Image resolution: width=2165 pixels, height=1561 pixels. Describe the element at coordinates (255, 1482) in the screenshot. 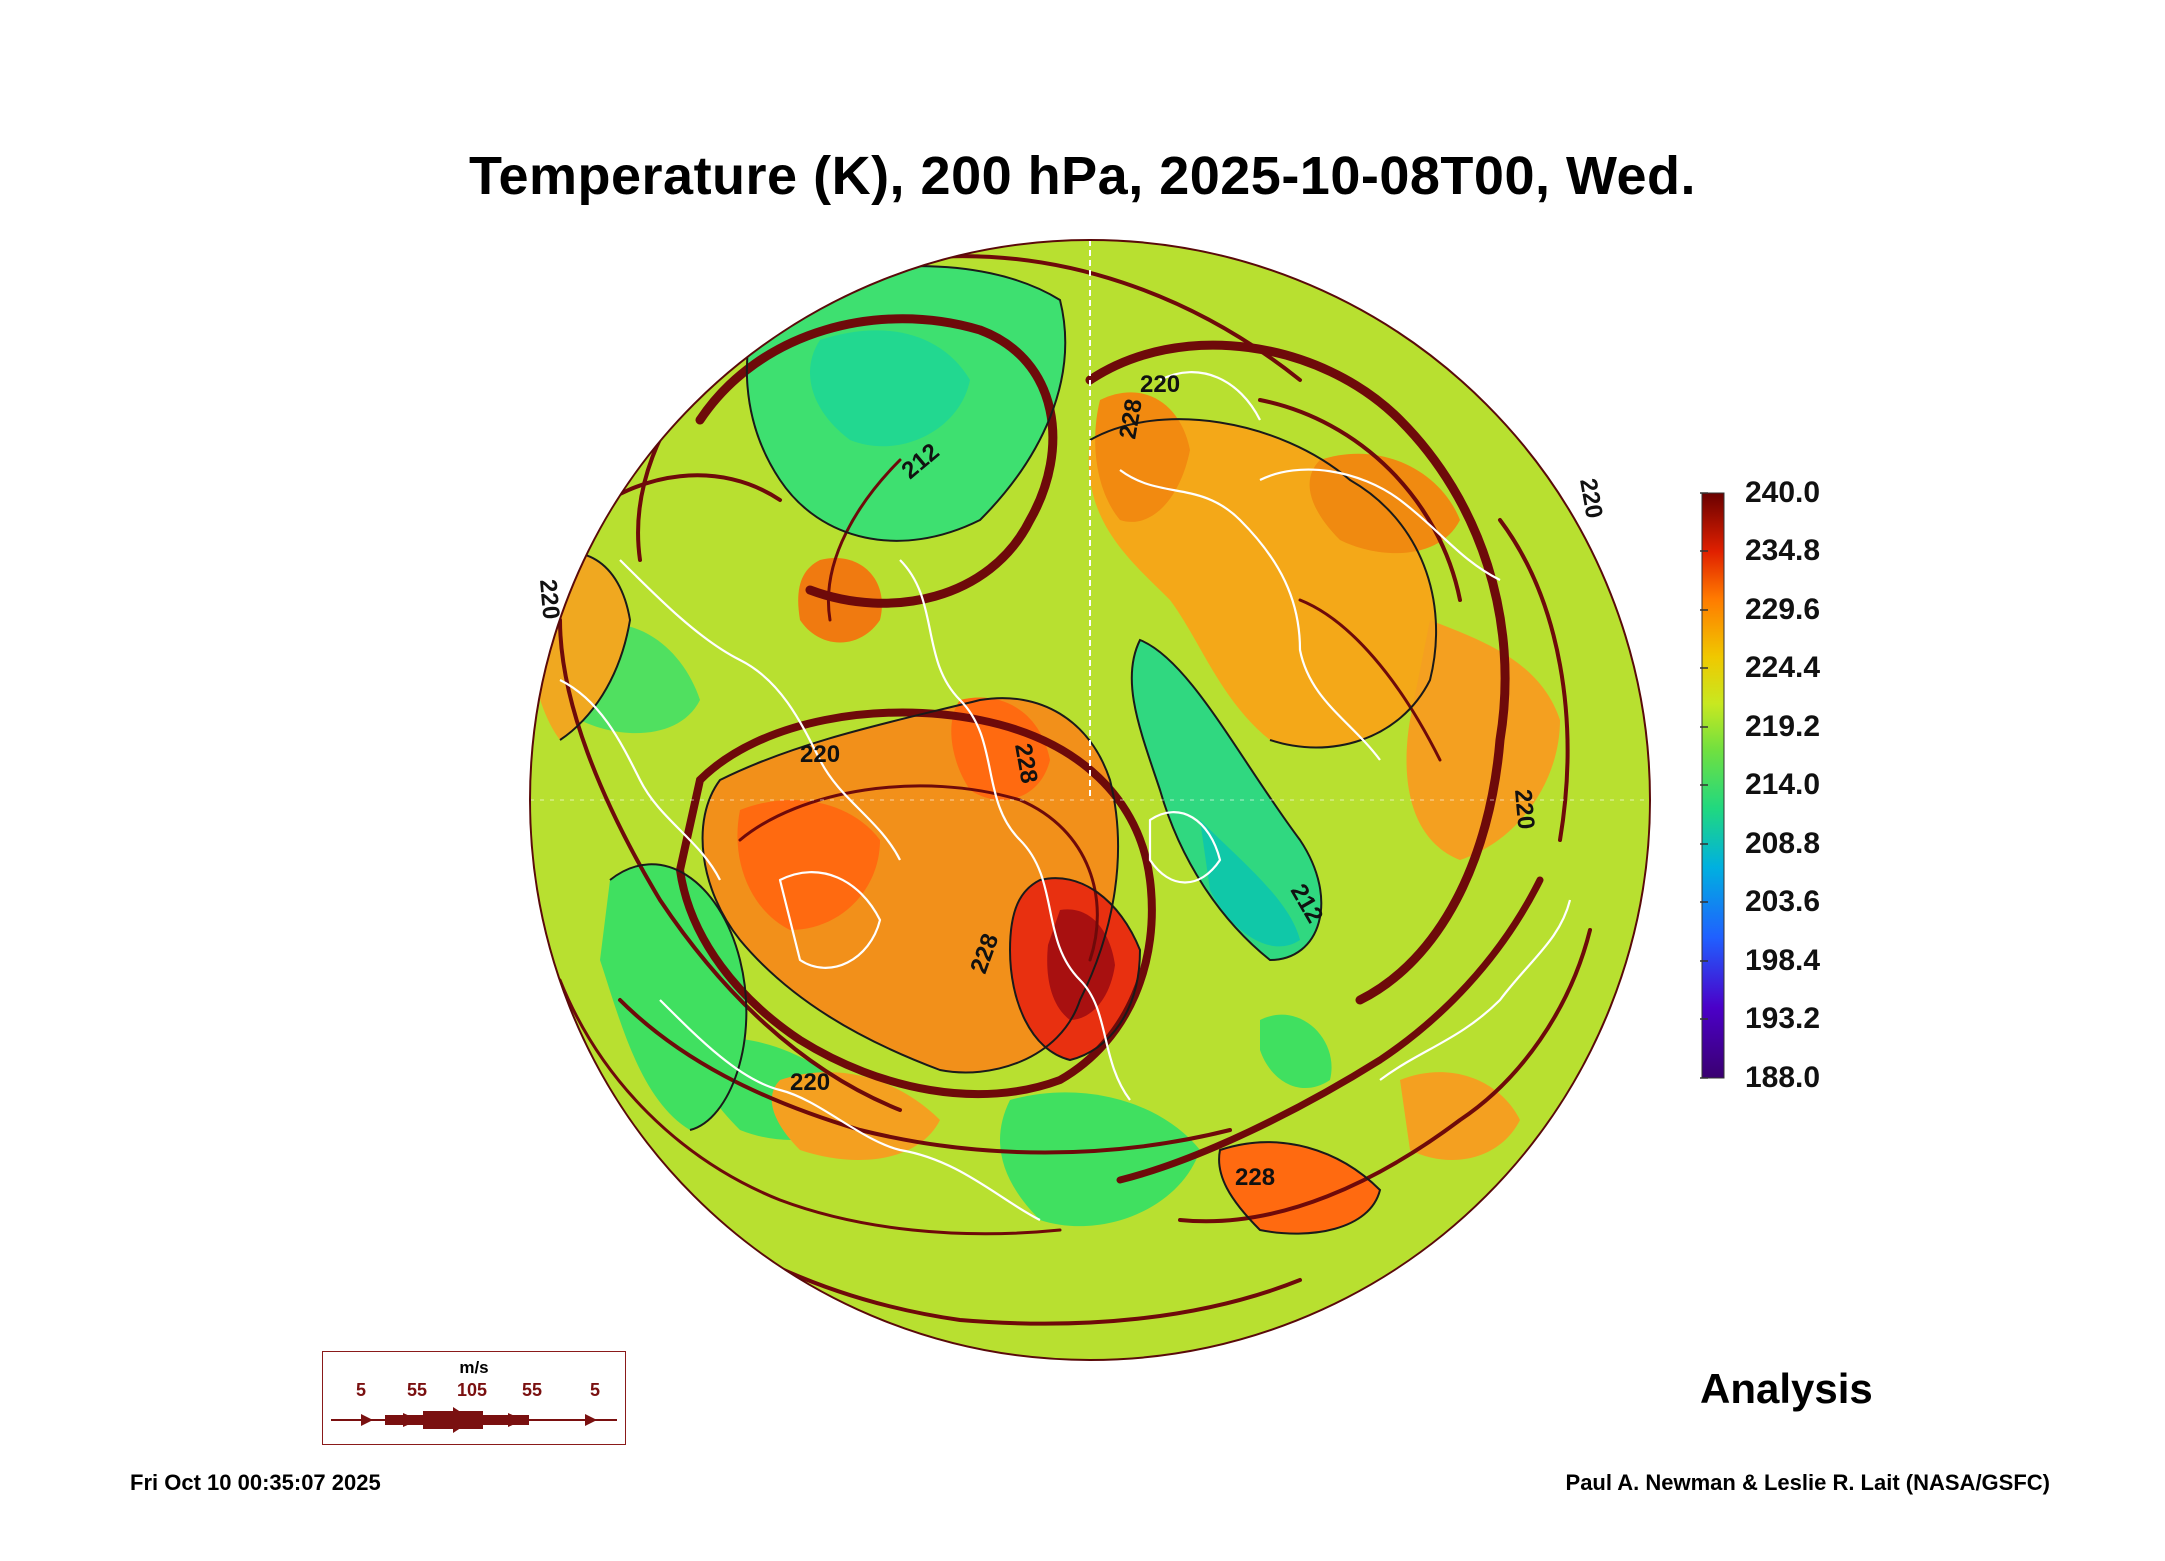

I see `generation-timestamp: Fri Oct 10 00:35:07 2025` at that location.